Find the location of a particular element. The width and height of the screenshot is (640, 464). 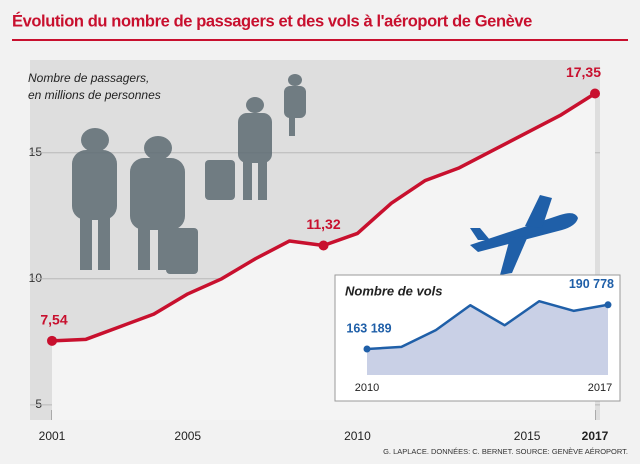

data-label: 17,35 is located at coordinates (583, 72).